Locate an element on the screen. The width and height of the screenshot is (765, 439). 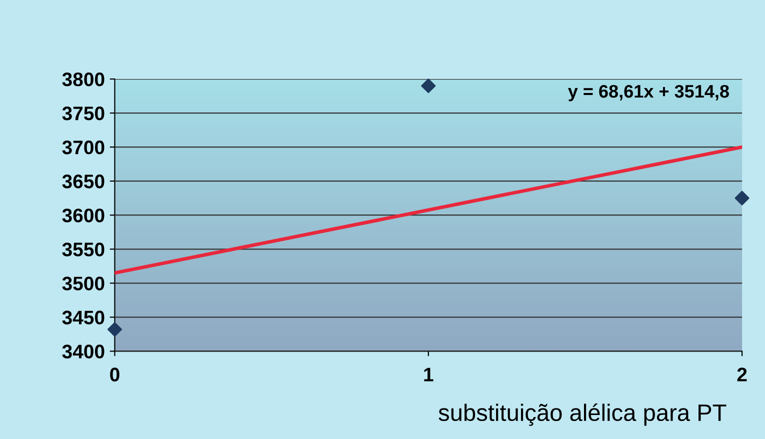
y-tick-label: 3500 is located at coordinates (83, 283).